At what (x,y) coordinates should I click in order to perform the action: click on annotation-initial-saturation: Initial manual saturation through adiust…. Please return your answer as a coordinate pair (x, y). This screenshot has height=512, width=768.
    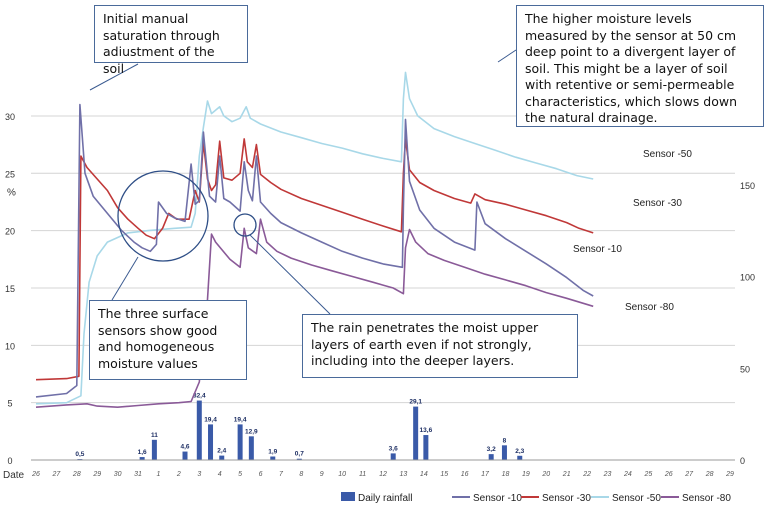
    Looking at the image, I should click on (171, 40).